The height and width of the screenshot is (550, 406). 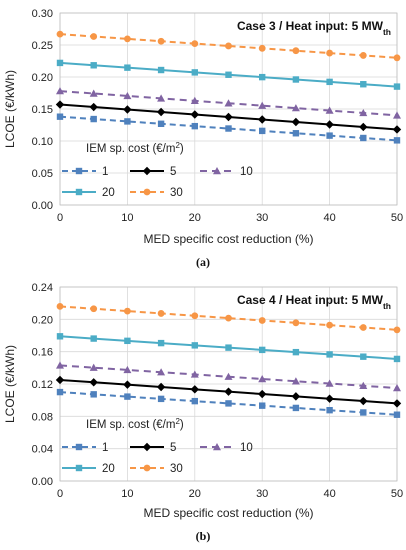 I want to click on y-axis-label: LCOE (€/kWh), so click(x=10, y=384).